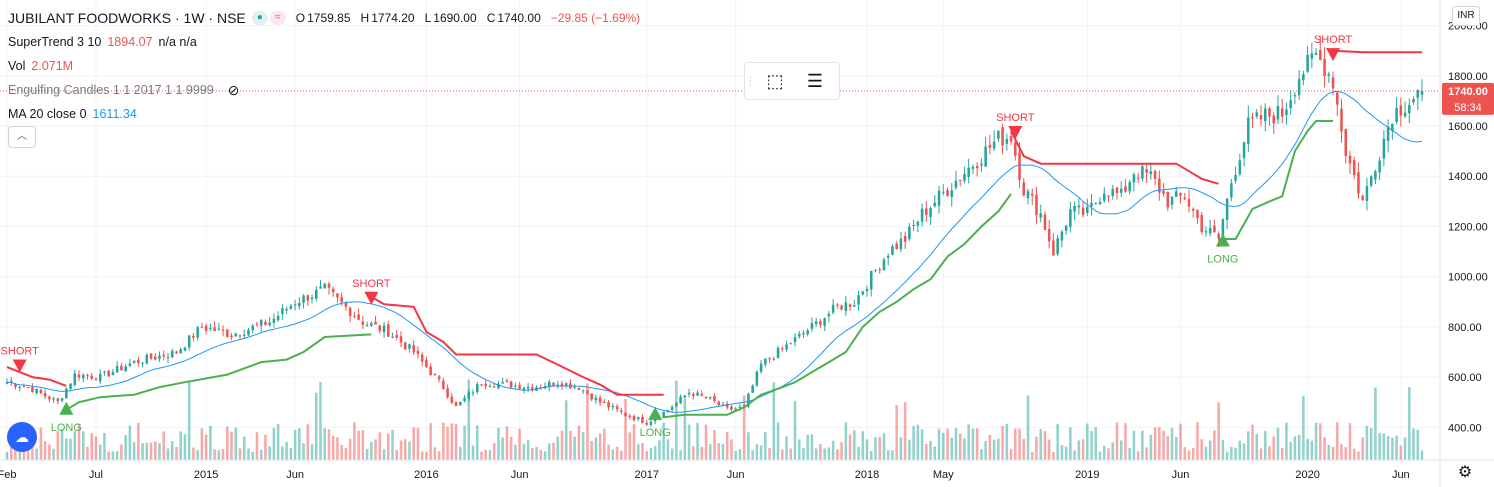  Describe the element at coordinates (233, 90) in the screenshot. I see `hidden-eye-icon: ⊘` at that location.